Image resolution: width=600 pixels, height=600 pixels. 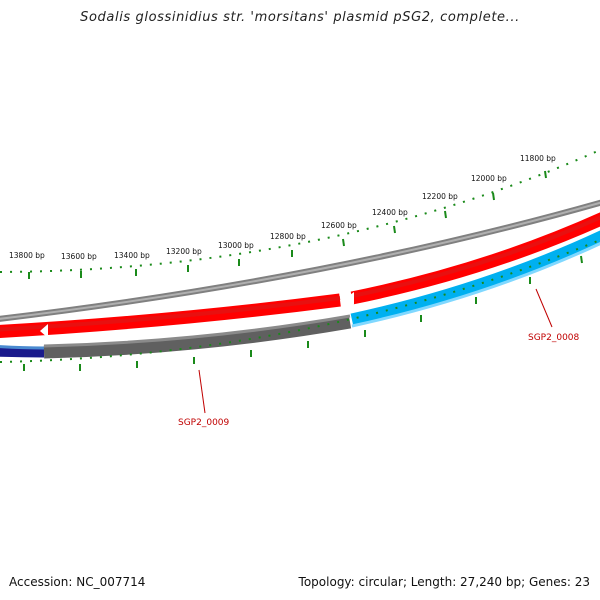 I want to click on gene-feature-reverse-grey-highlight, so click(x=197, y=331).